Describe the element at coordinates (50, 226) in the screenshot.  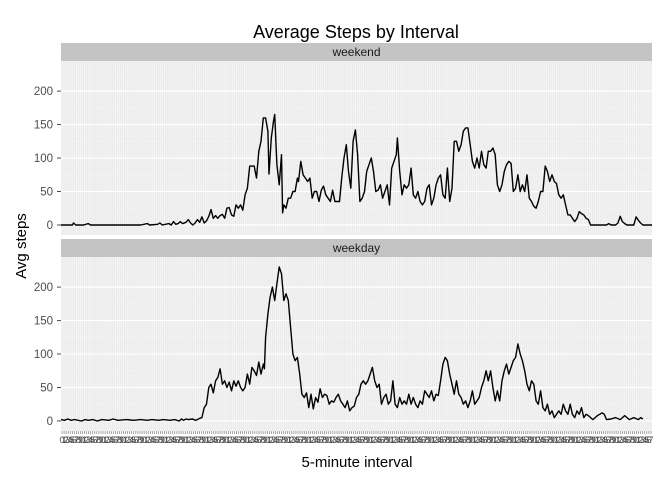
I see `y-tick-label: 0` at that location.